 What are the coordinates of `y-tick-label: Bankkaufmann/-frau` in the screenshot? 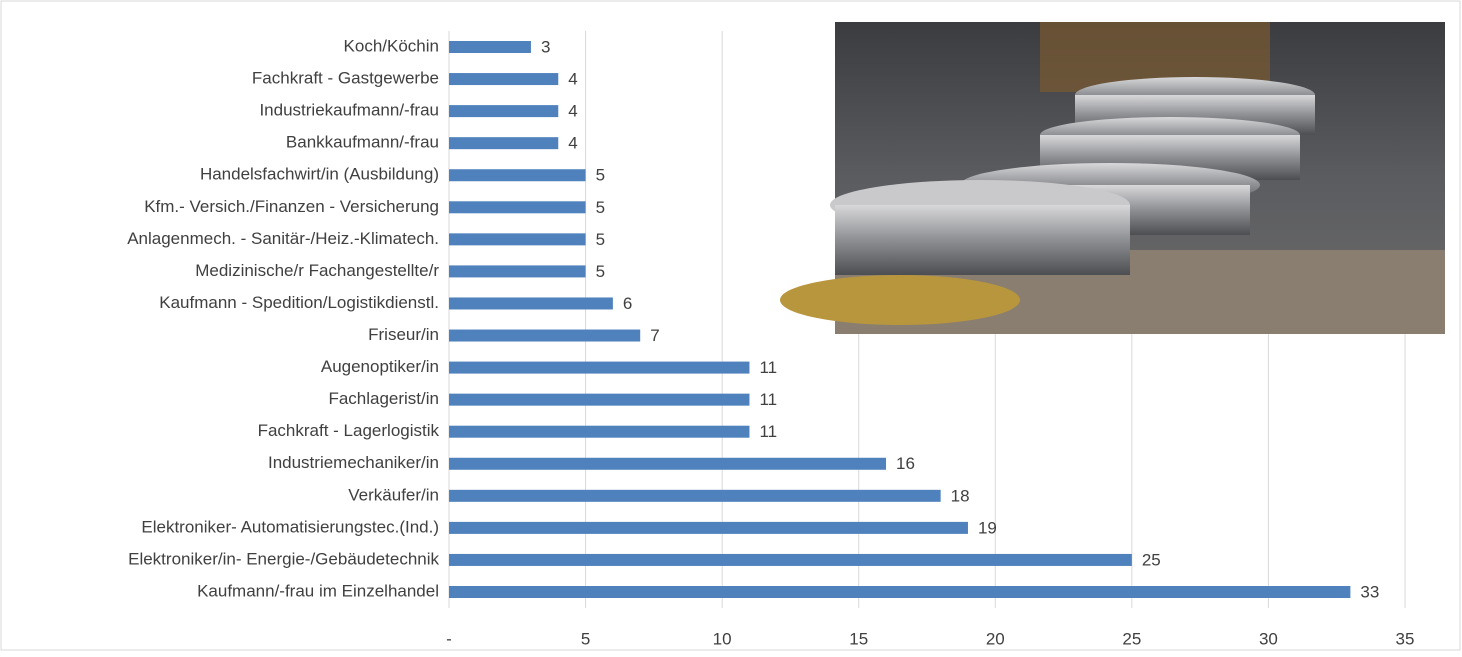 It's located at (362, 142).